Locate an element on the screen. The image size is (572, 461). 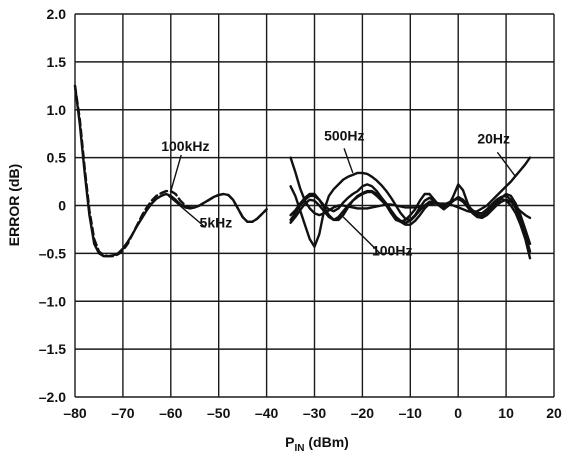
annotation-5kHz: 5kHz is located at coordinates (216, 223).